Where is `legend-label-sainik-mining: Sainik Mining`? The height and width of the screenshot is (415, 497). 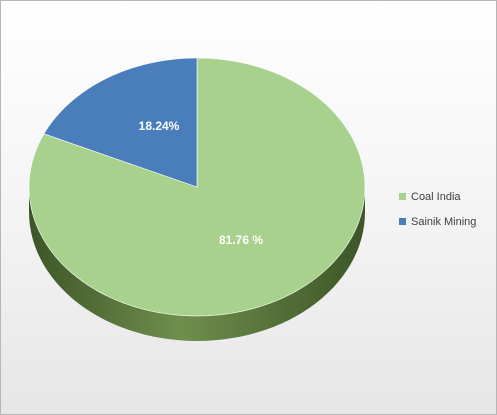
legend-label-sainik-mining: Sainik Mining is located at coordinates (444, 221).